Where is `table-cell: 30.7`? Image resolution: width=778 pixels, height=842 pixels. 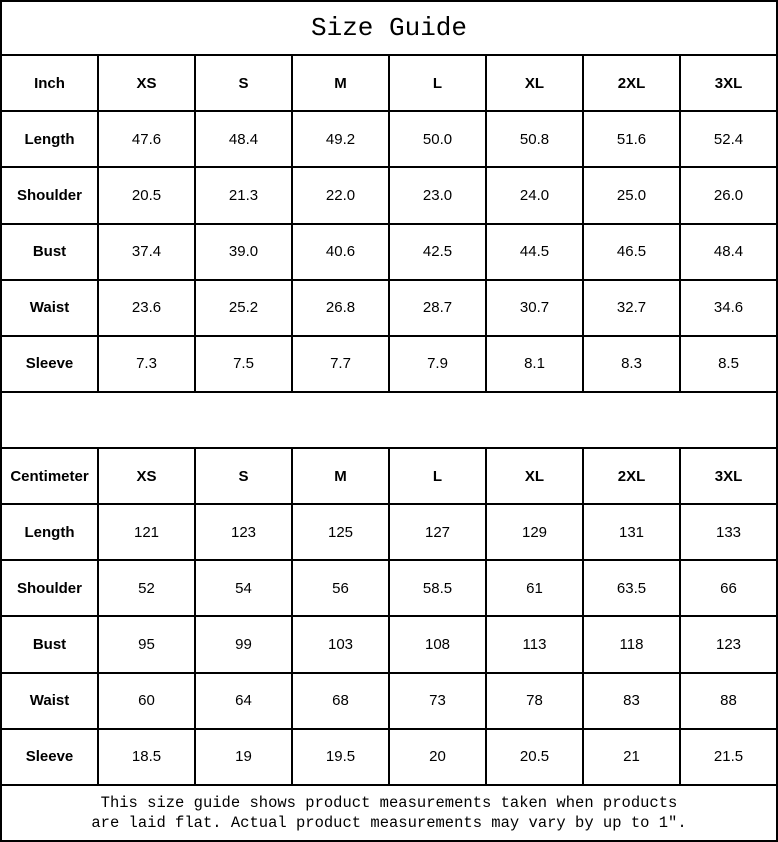 table-cell: 30.7 is located at coordinates (534, 307).